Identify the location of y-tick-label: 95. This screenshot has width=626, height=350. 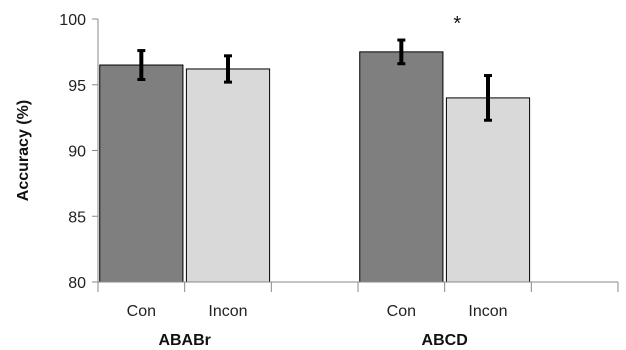
(77, 86).